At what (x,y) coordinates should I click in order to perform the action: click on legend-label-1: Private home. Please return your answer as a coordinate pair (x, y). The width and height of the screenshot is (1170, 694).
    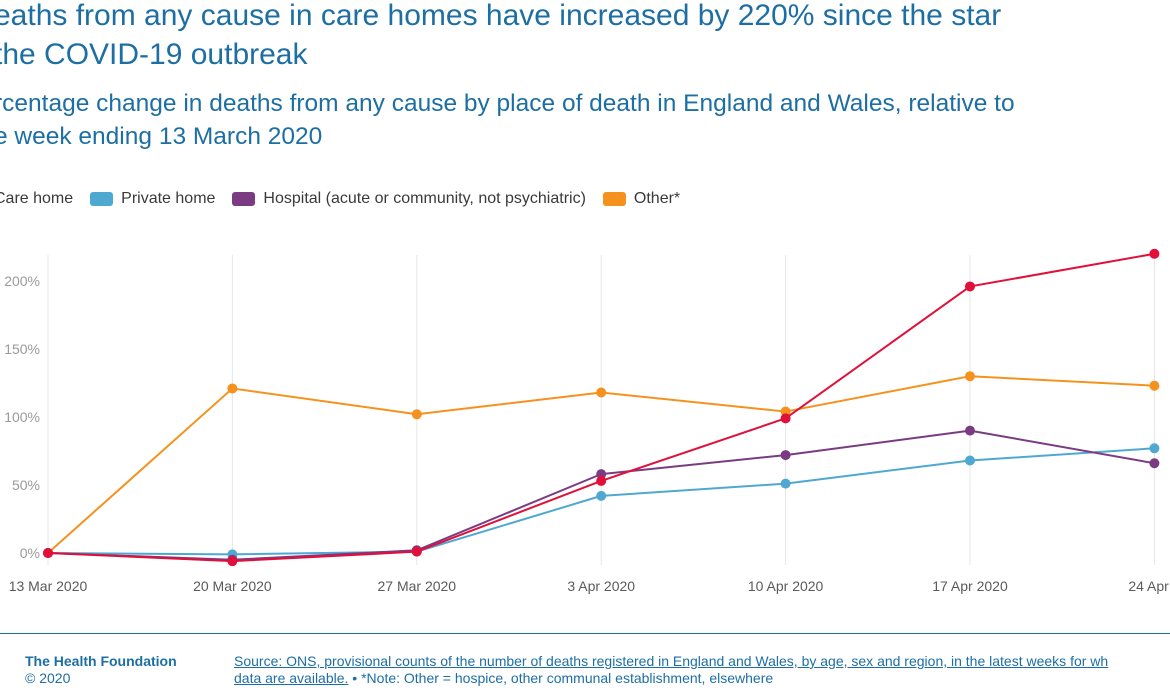
    Looking at the image, I should click on (168, 198).